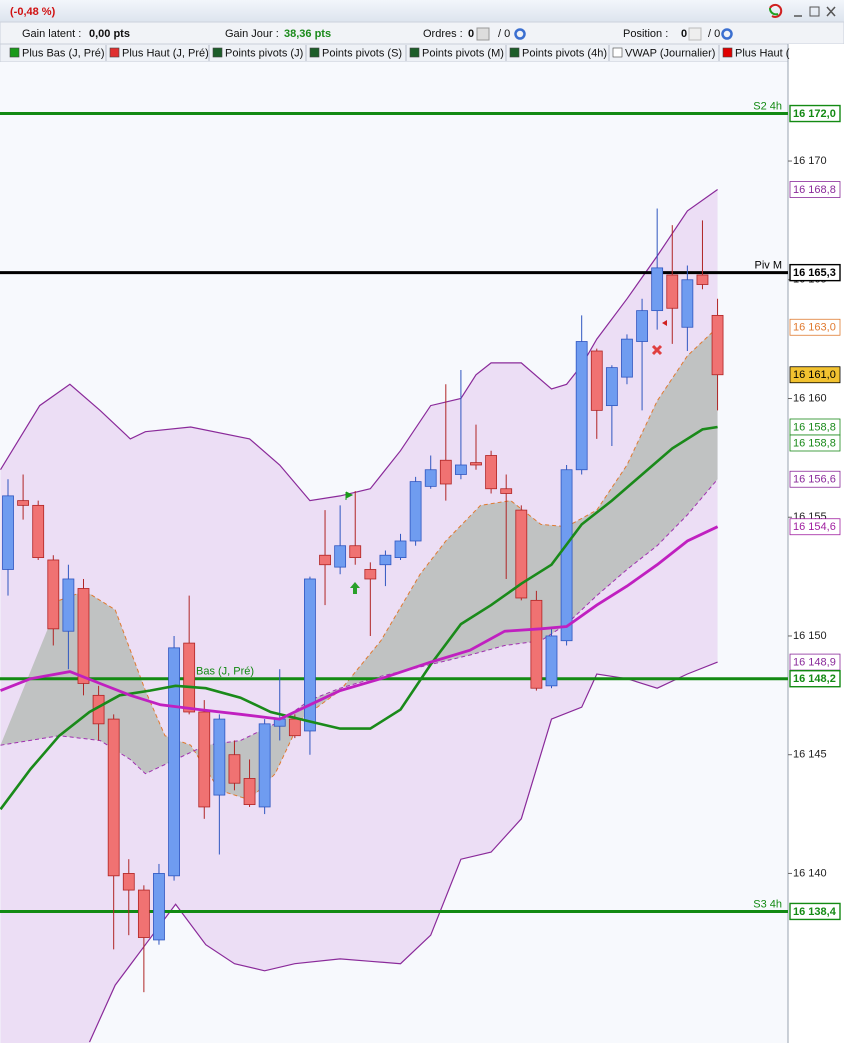 The height and width of the screenshot is (1043, 844). I want to click on value-label: 16 156,6, so click(814, 480).